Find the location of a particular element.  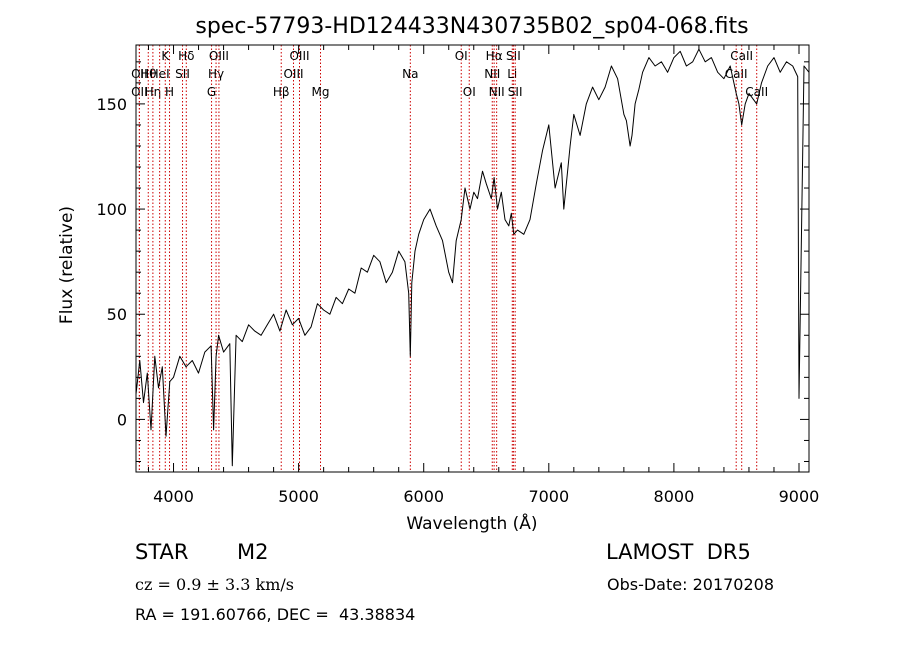

marker-label: Hβ is located at coordinates (281, 92).